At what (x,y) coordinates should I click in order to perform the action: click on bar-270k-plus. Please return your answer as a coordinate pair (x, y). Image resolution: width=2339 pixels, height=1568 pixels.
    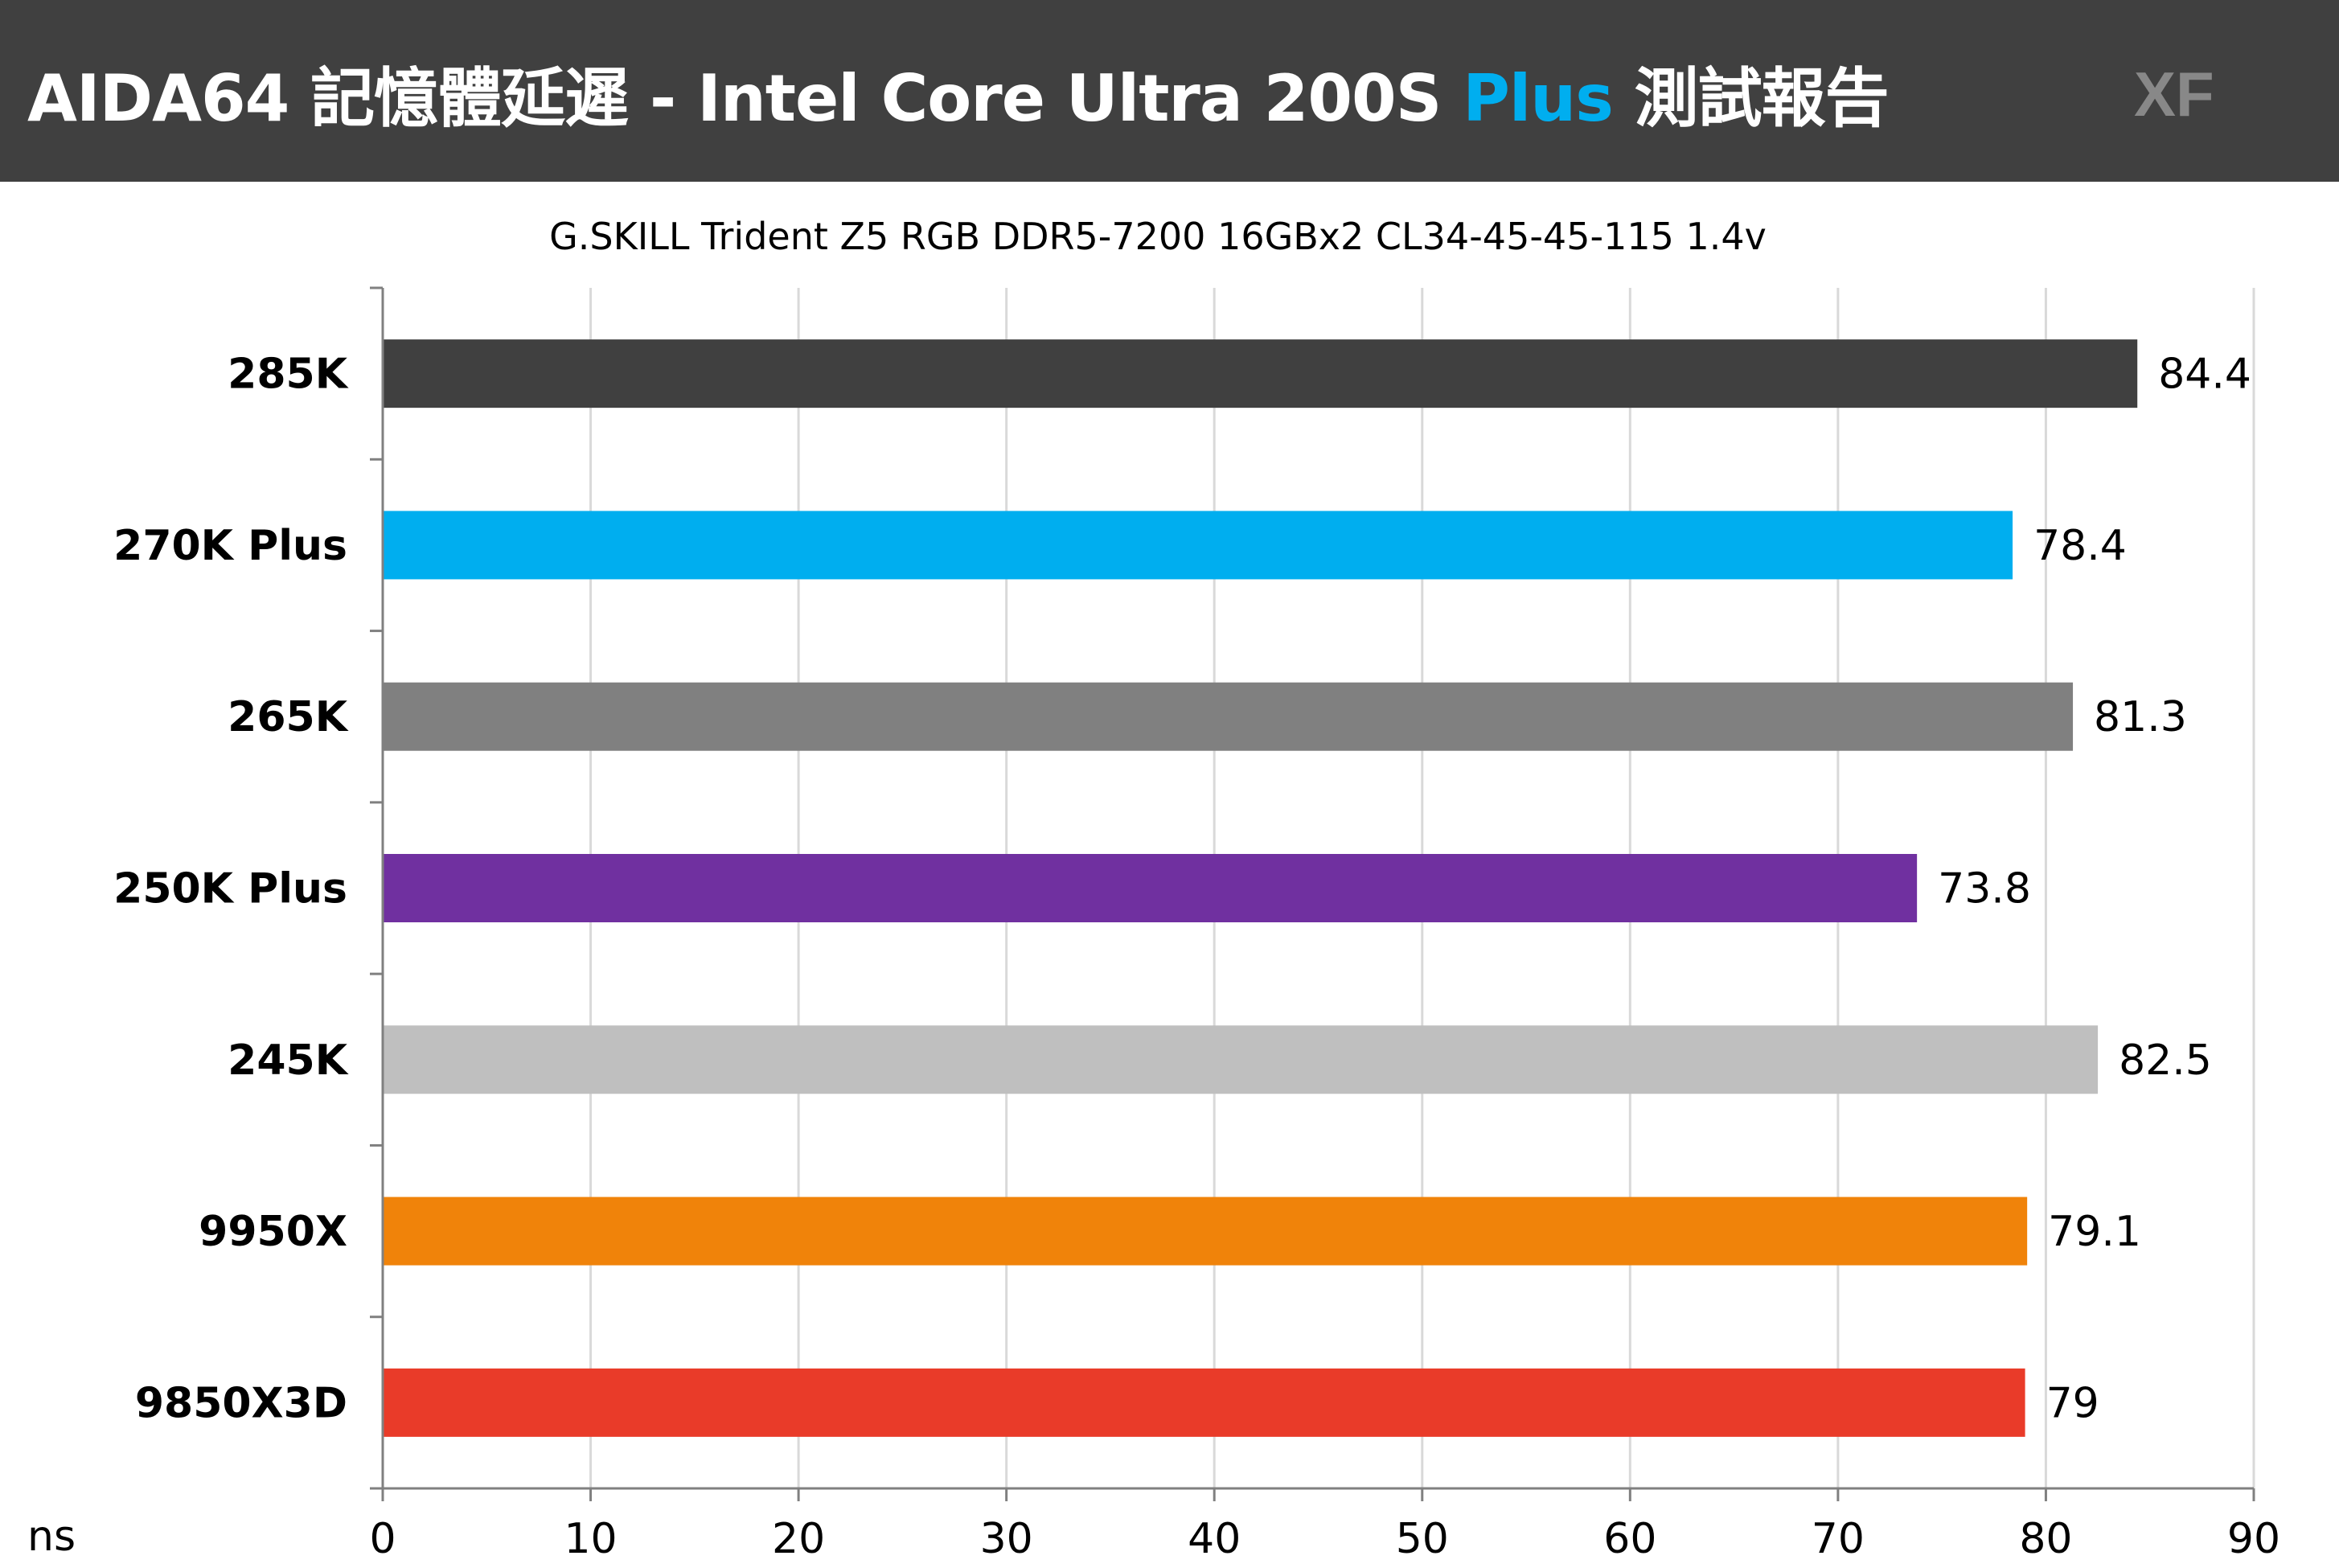
    Looking at the image, I should click on (1198, 545).